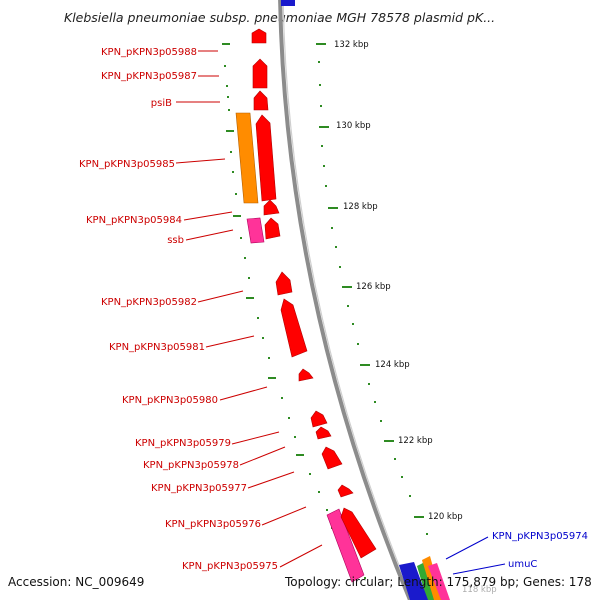 The width and height of the screenshot is (600, 600). What do you see at coordinates (175, 240) in the screenshot?
I see `gene-label-ssb: ssb` at bounding box center [175, 240].